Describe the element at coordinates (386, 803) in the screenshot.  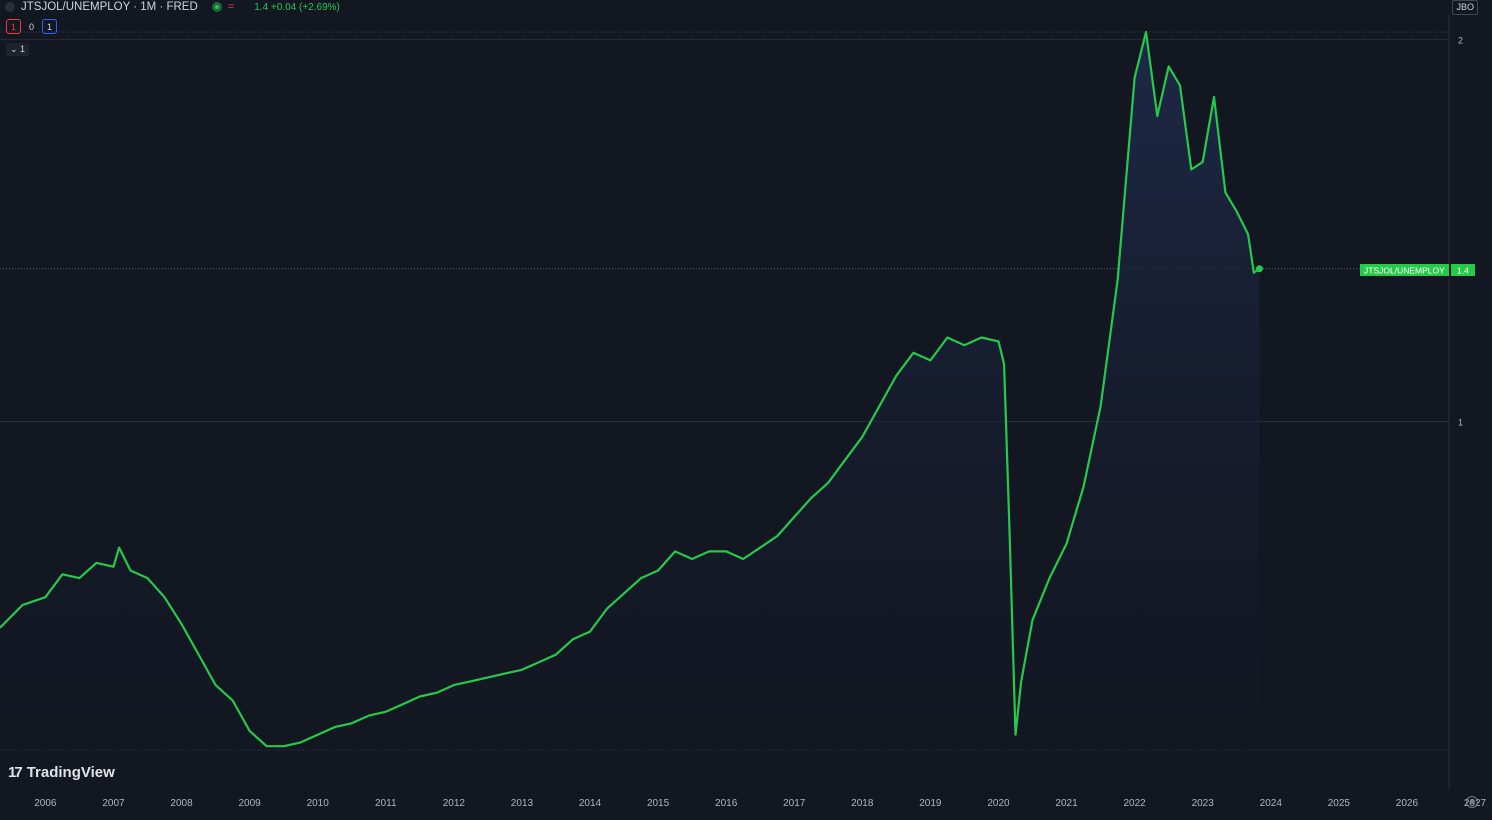
I see `x-tick-2011: 2011` at that location.